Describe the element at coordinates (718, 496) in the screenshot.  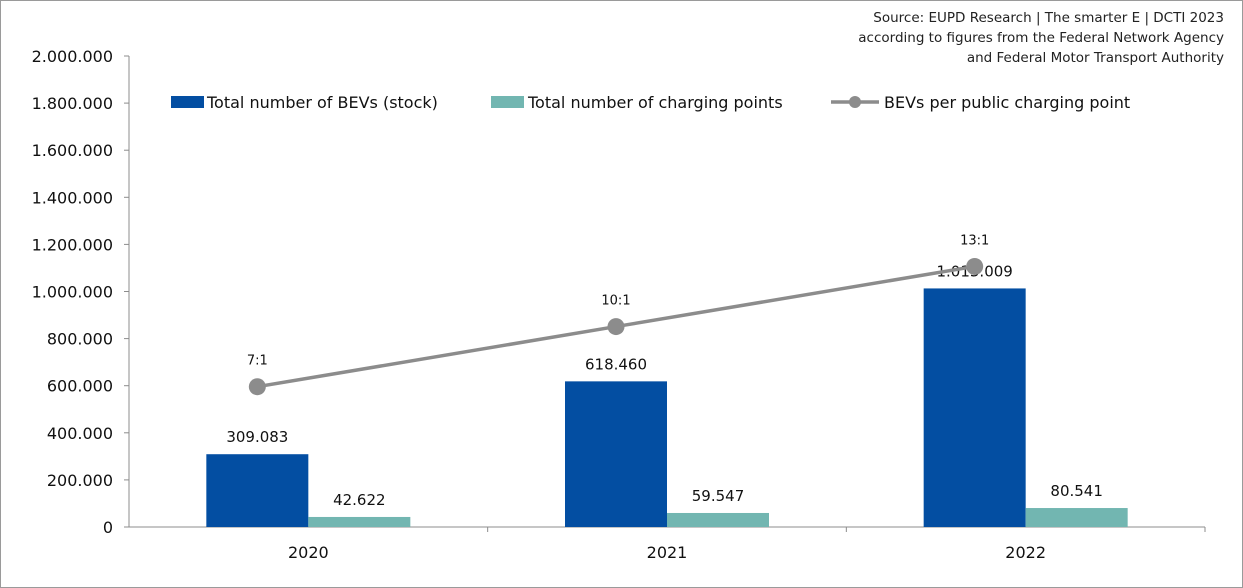
I see `charging-points-bar-label: 59.547` at that location.